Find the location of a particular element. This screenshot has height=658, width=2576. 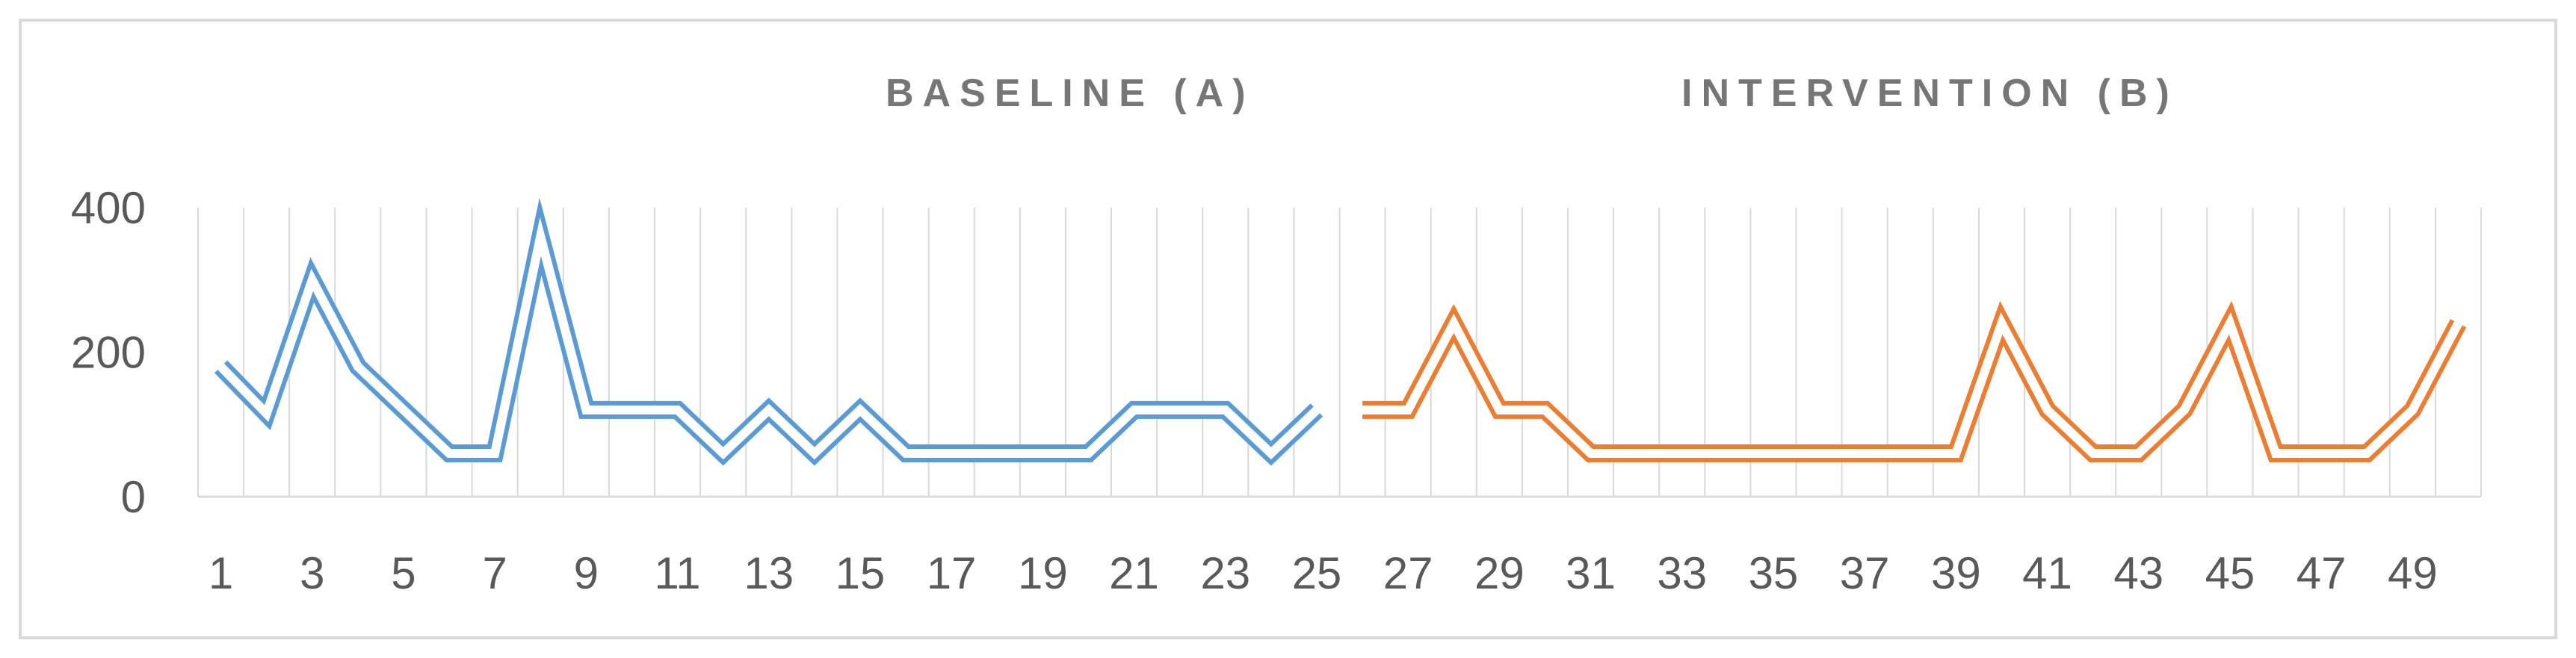

x-tick-label: 29 is located at coordinates (1500, 573).